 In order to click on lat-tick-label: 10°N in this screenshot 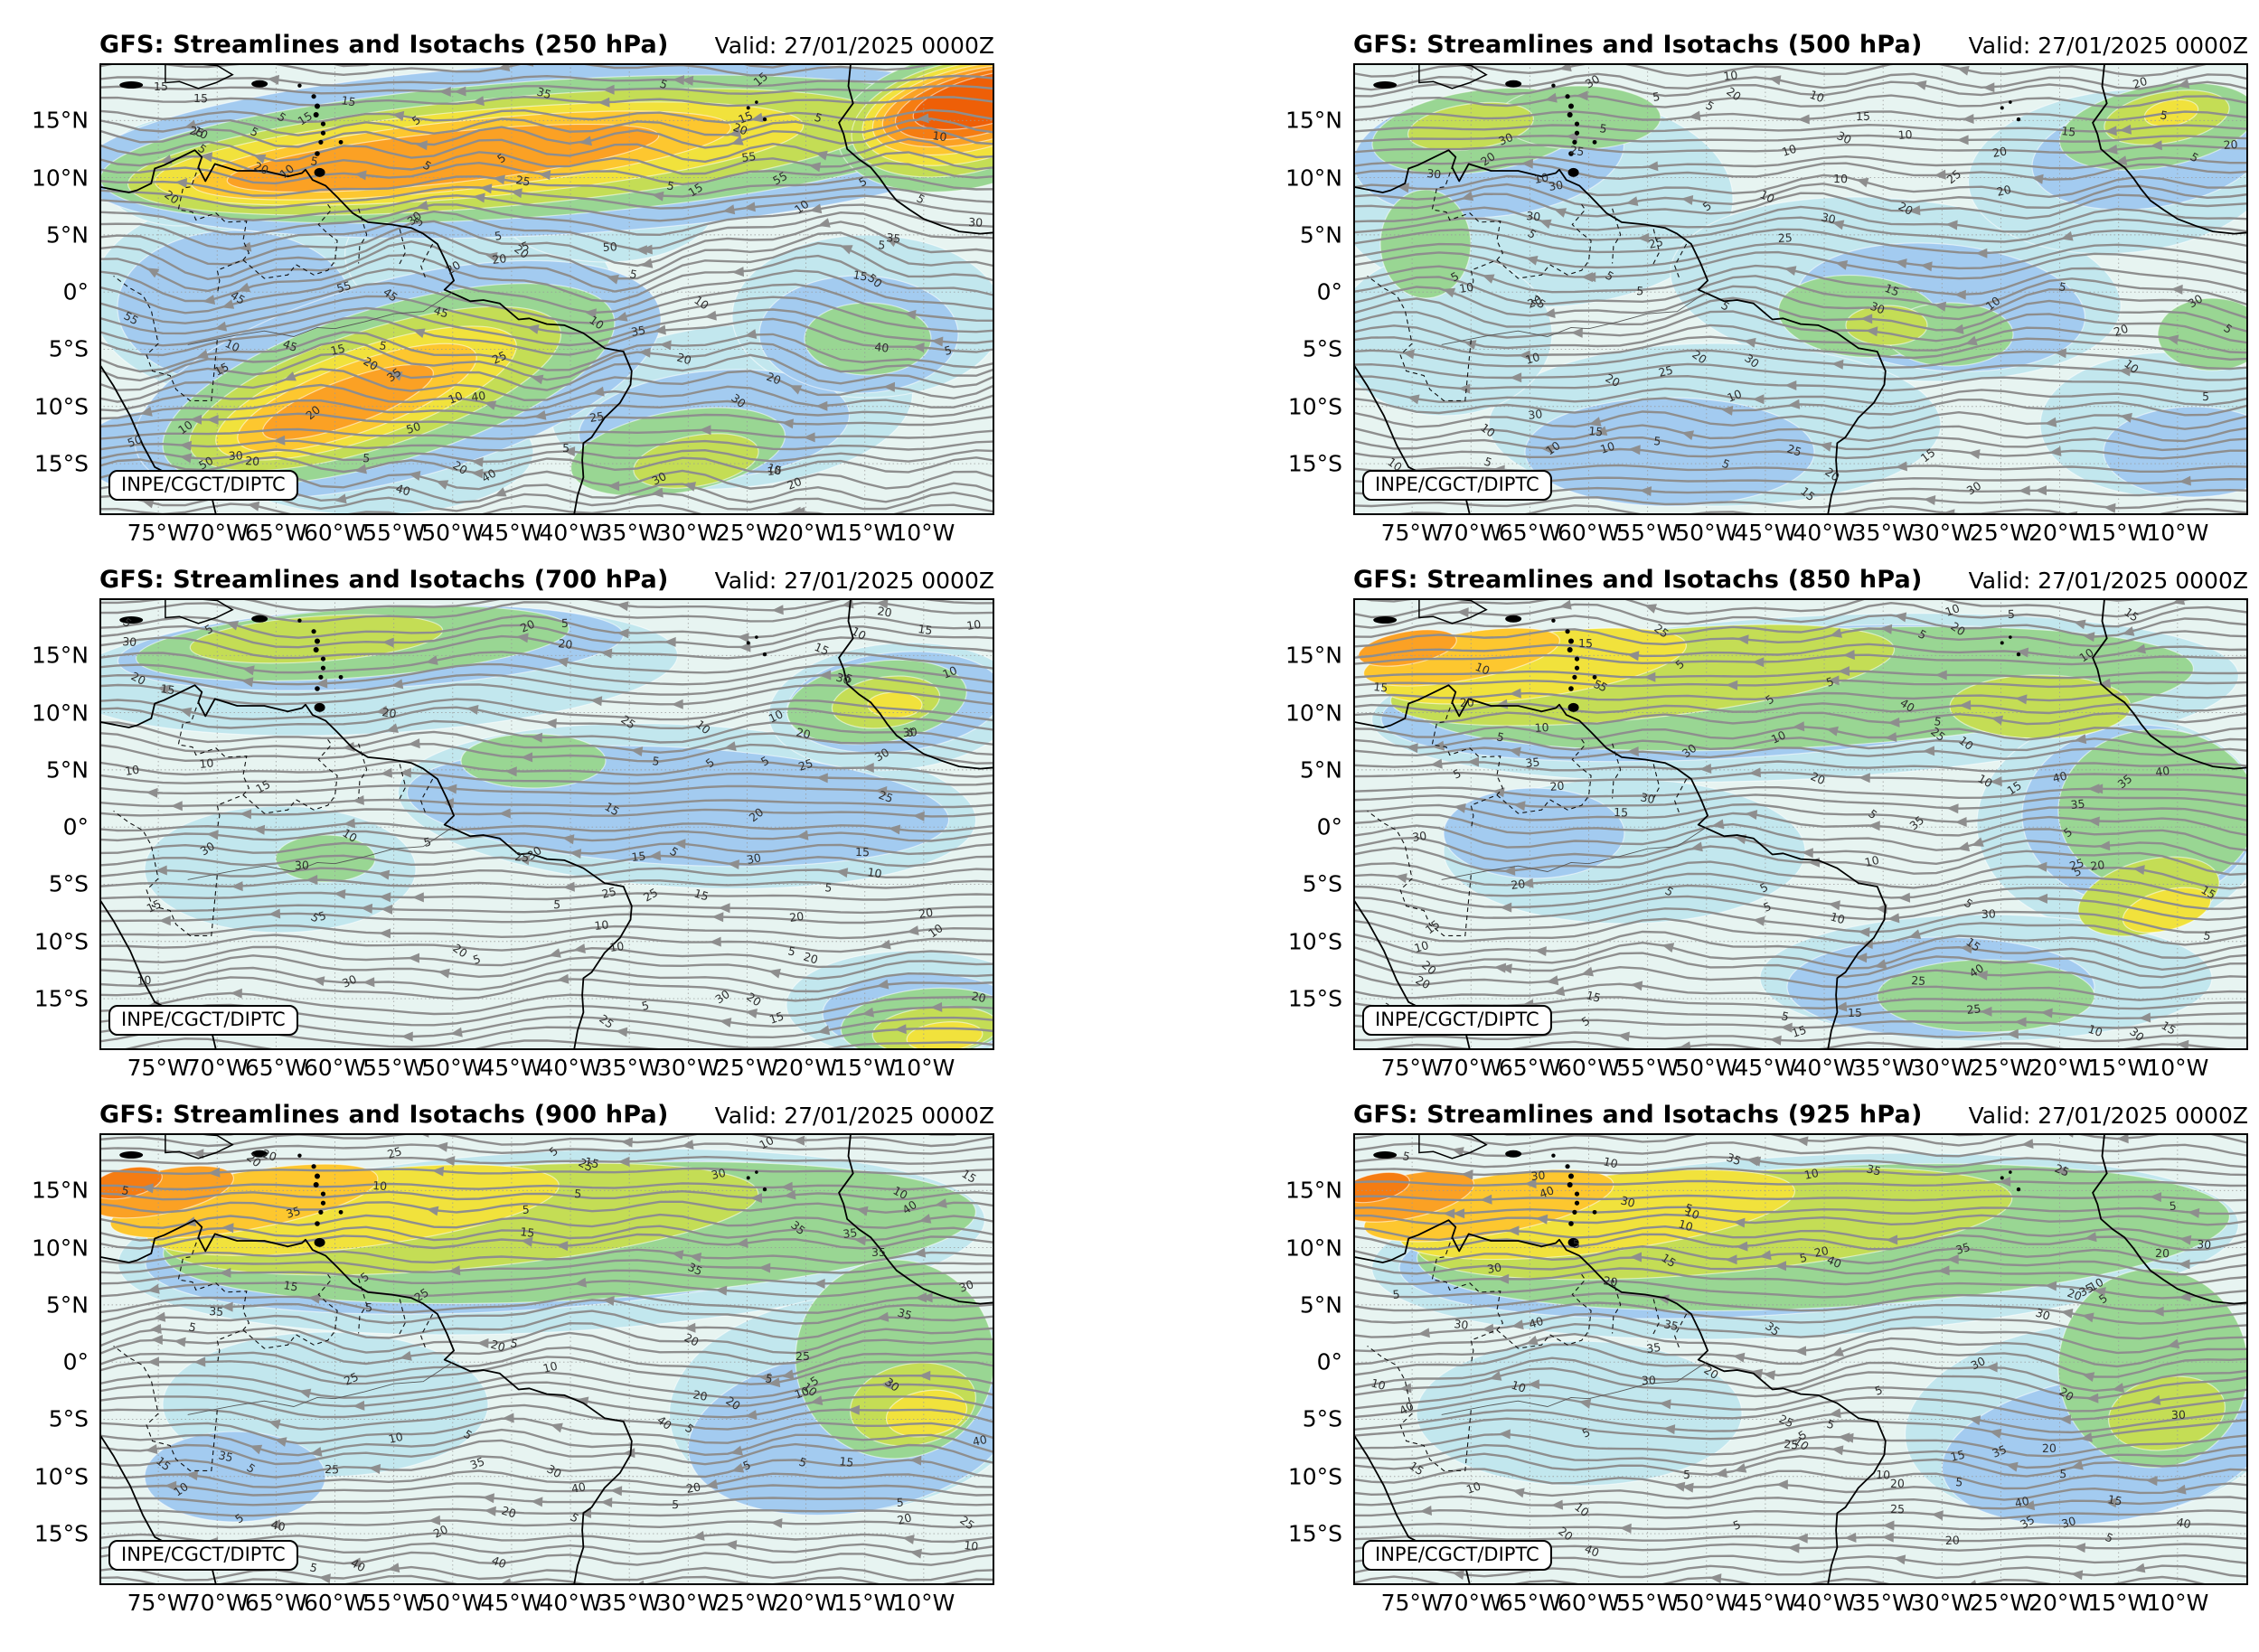, I will do `click(1313, 178)`.